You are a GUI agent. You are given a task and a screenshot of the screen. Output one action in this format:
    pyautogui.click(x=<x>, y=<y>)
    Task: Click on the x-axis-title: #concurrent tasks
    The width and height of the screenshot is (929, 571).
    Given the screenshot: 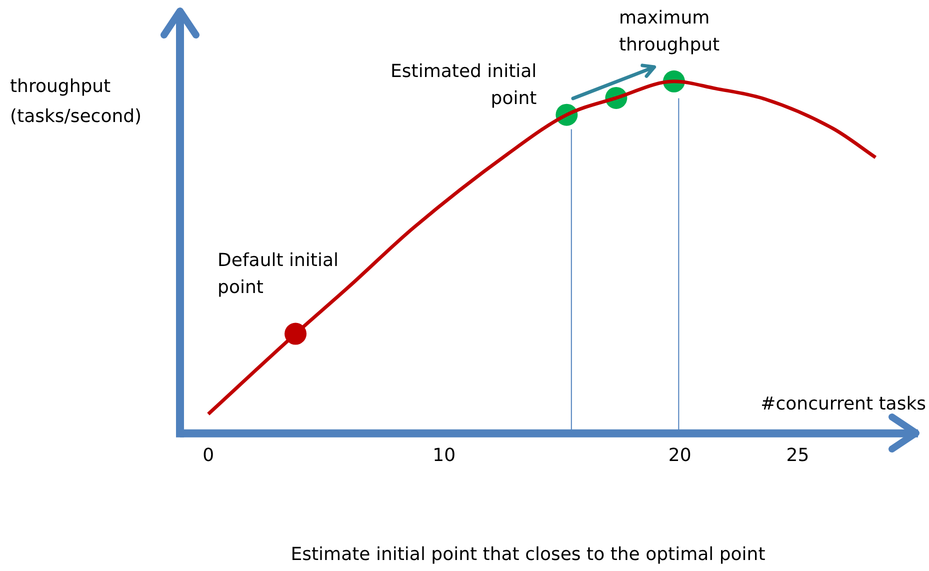 What is the action you would take?
    pyautogui.click(x=843, y=403)
    